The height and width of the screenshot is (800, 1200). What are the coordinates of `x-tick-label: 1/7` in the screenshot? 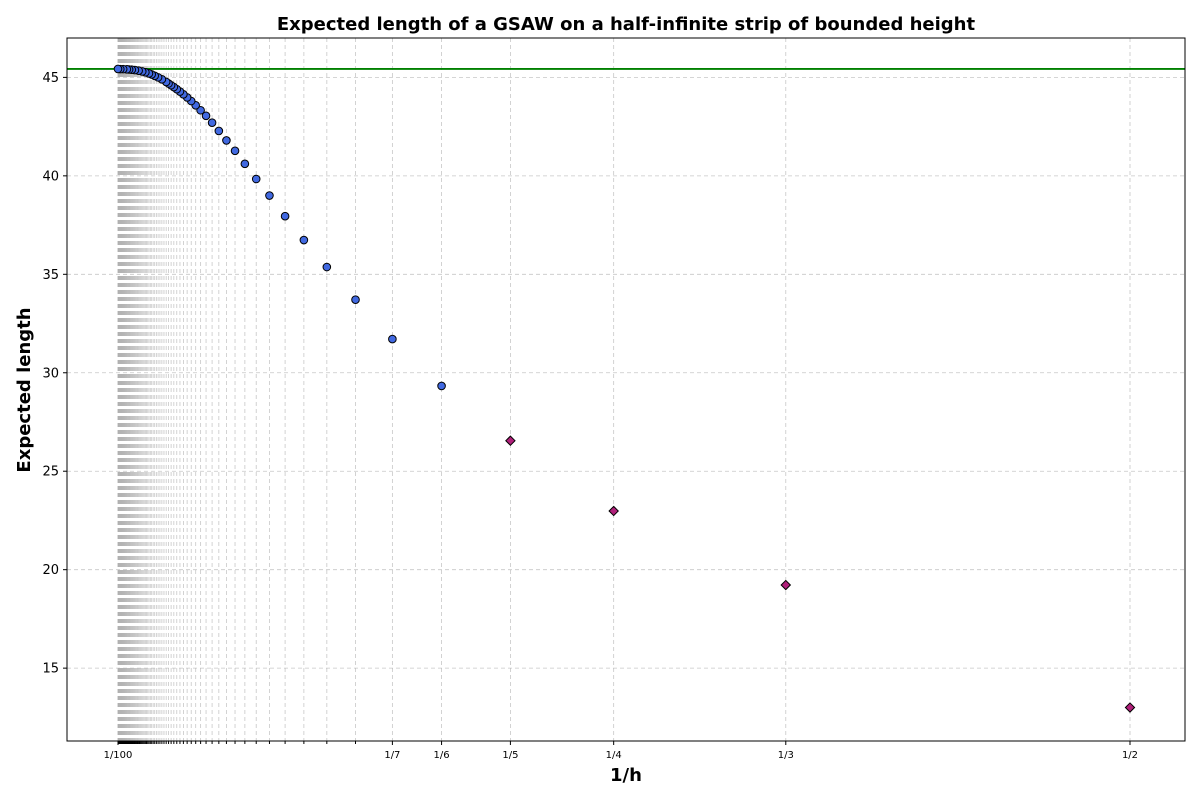 It's located at (392, 755).